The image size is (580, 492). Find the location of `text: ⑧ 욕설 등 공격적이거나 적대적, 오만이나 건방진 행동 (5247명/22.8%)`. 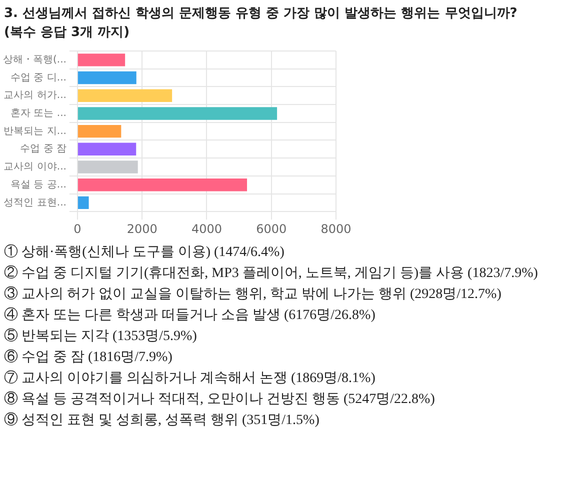

text: ⑧ 욕설 등 공격적이거나 적대적, 오만이나 건방진 행동 (5247명/22.8%) is located at coordinates (220, 399).